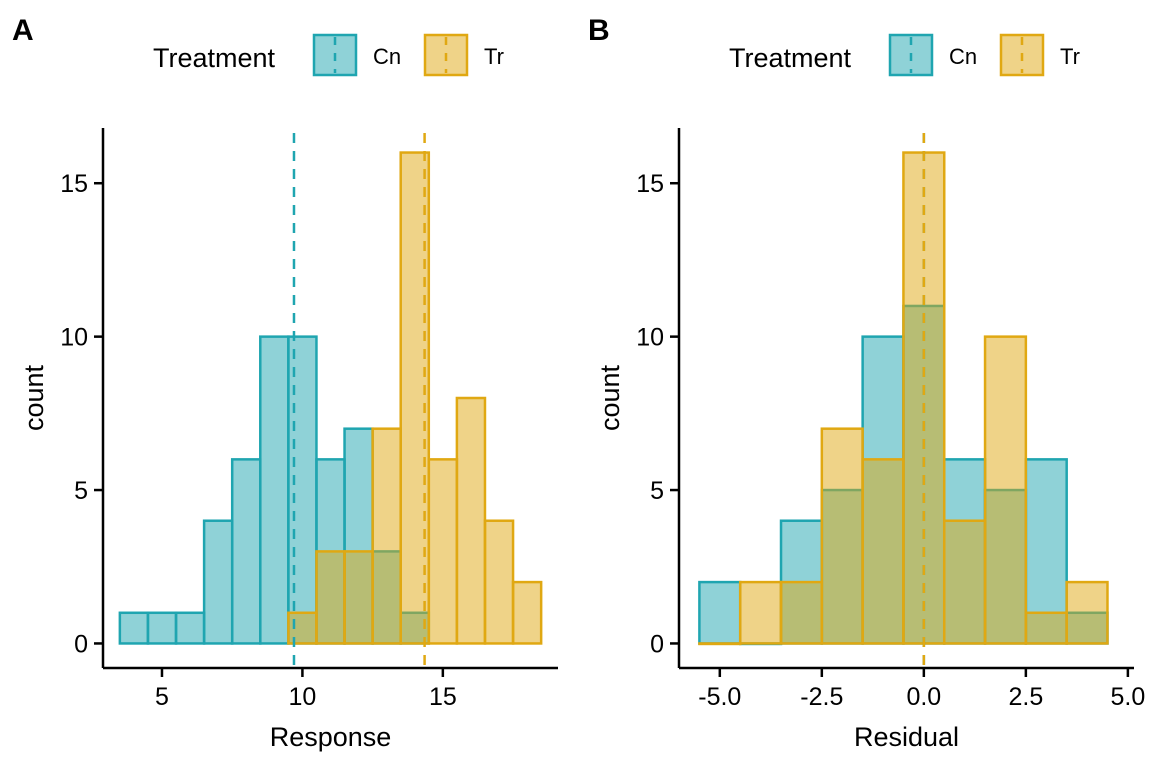  What do you see at coordinates (443, 697) in the screenshot?
I see `x-tick-label: 15` at bounding box center [443, 697].